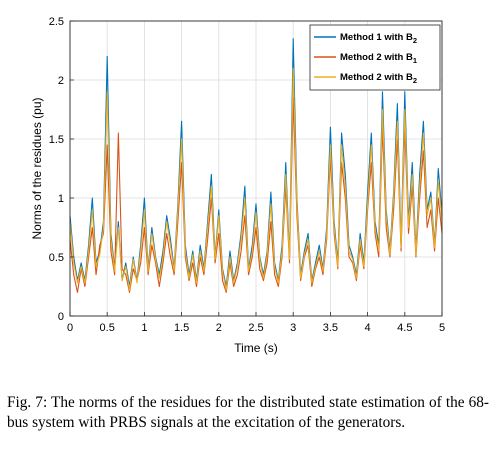 Image resolution: width=497 pixels, height=468 pixels. I want to click on y-axis-label: Norms of the residues (pu), so click(37, 168).